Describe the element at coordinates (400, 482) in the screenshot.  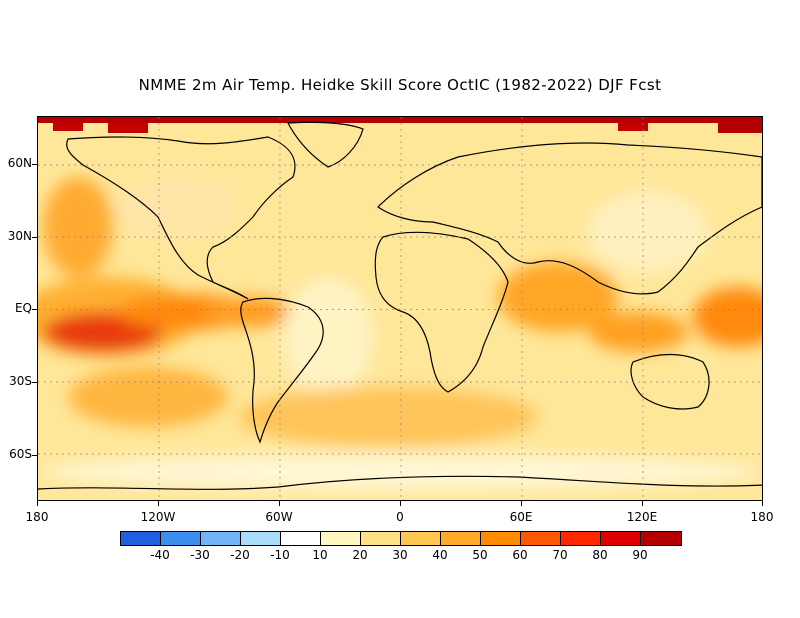
I see `antarctica-outline` at that location.